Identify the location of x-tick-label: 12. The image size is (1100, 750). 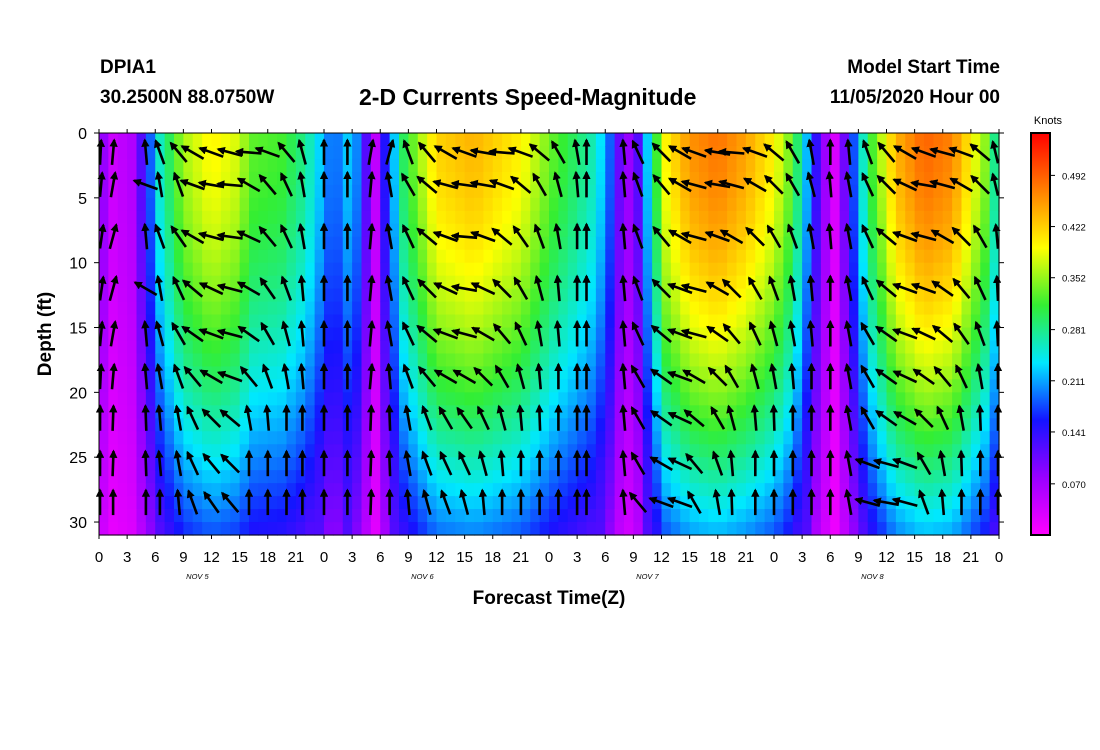
(886, 557).